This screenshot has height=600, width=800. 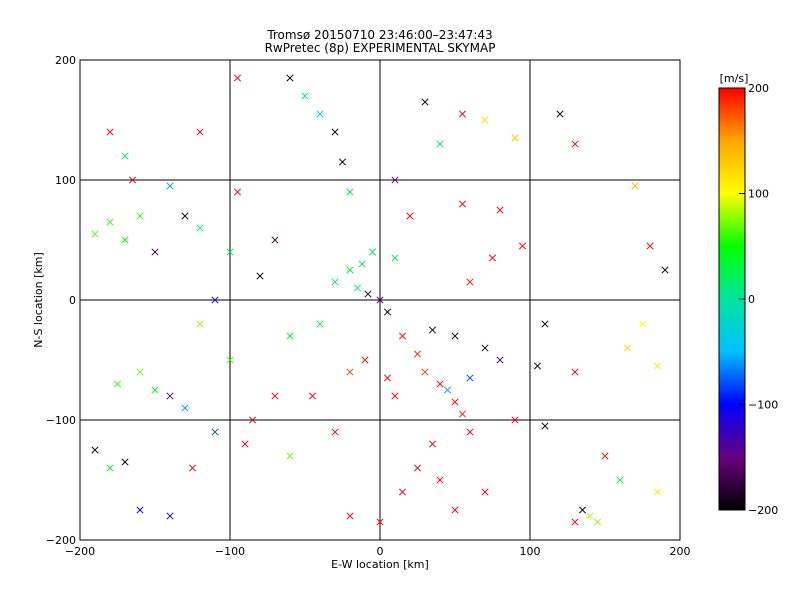 I want to click on x-ticks: −200 −100 0 100 200, so click(x=378, y=546).